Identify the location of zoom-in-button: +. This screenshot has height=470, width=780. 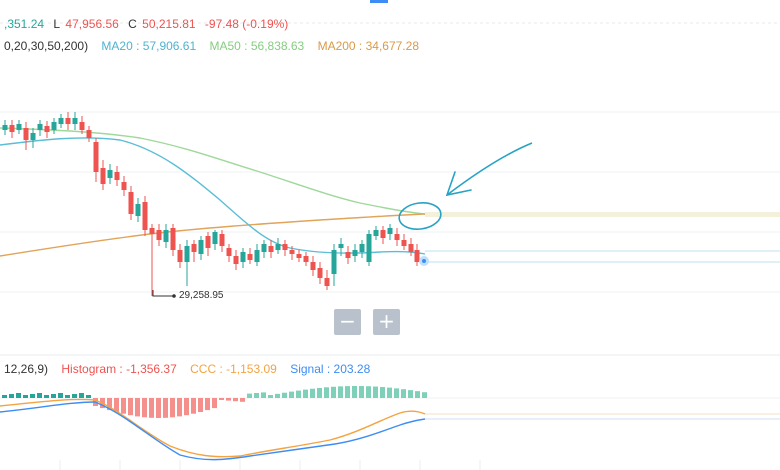
(386, 322).